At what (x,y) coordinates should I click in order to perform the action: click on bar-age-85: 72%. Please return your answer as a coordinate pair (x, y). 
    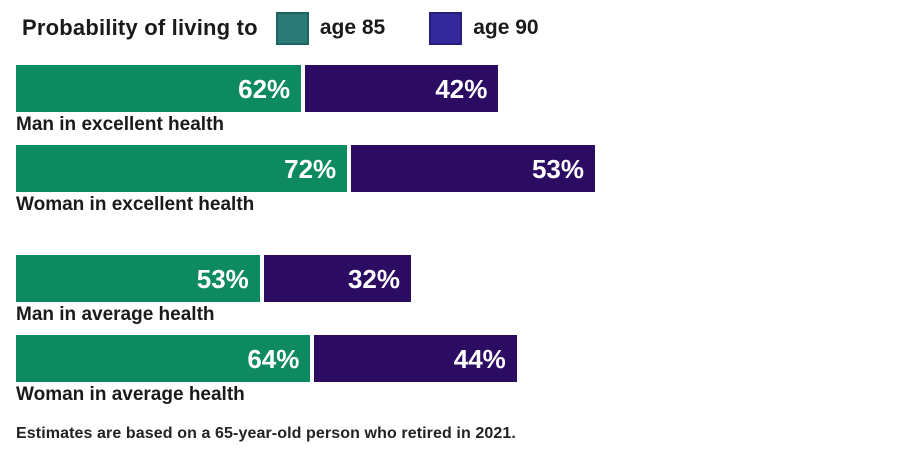
    Looking at the image, I should click on (182, 168).